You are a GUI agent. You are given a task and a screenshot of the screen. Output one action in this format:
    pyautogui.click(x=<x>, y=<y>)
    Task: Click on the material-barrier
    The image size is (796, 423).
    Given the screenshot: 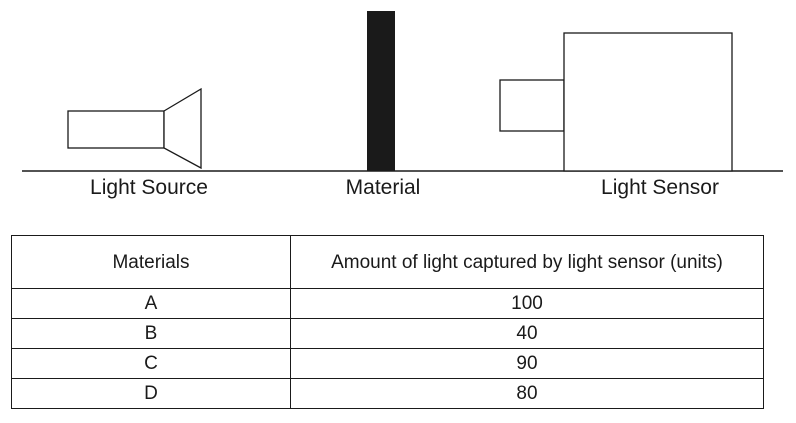 What is the action you would take?
    pyautogui.click(x=381, y=91)
    